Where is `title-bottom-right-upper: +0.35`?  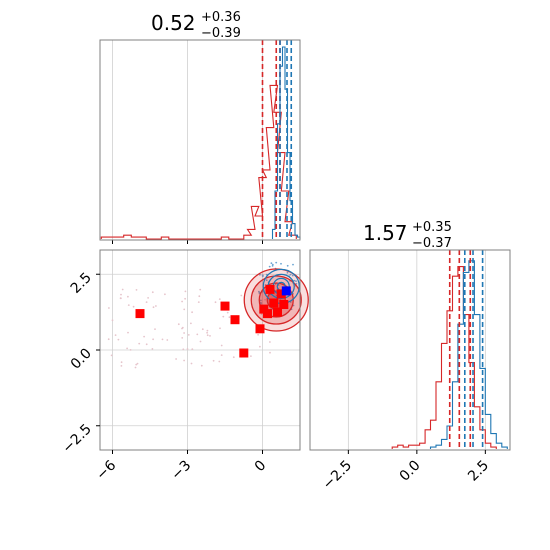
title-bottom-right-upper: +0.35 is located at coordinates (432, 227).